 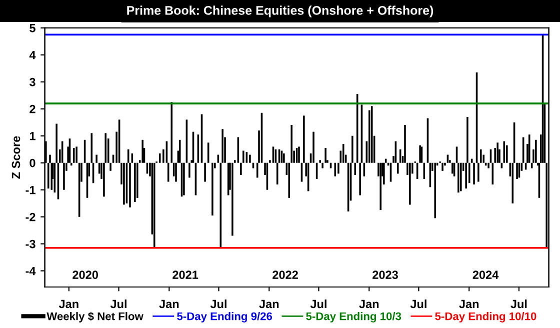 What do you see at coordinates (33, 163) in the screenshot?
I see `y-tick-label: 0` at bounding box center [33, 163].